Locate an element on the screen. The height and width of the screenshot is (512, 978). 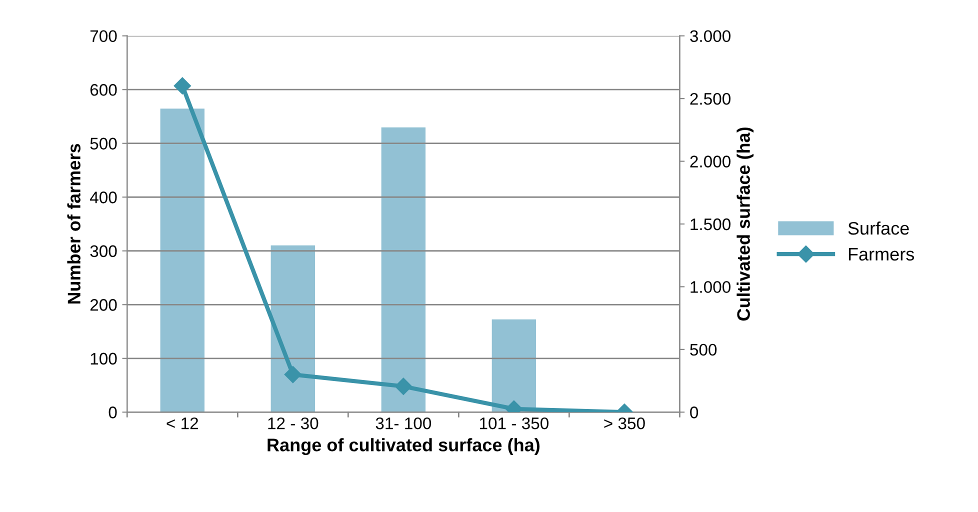
y2-tick-label: 2.500 is located at coordinates (710, 98).